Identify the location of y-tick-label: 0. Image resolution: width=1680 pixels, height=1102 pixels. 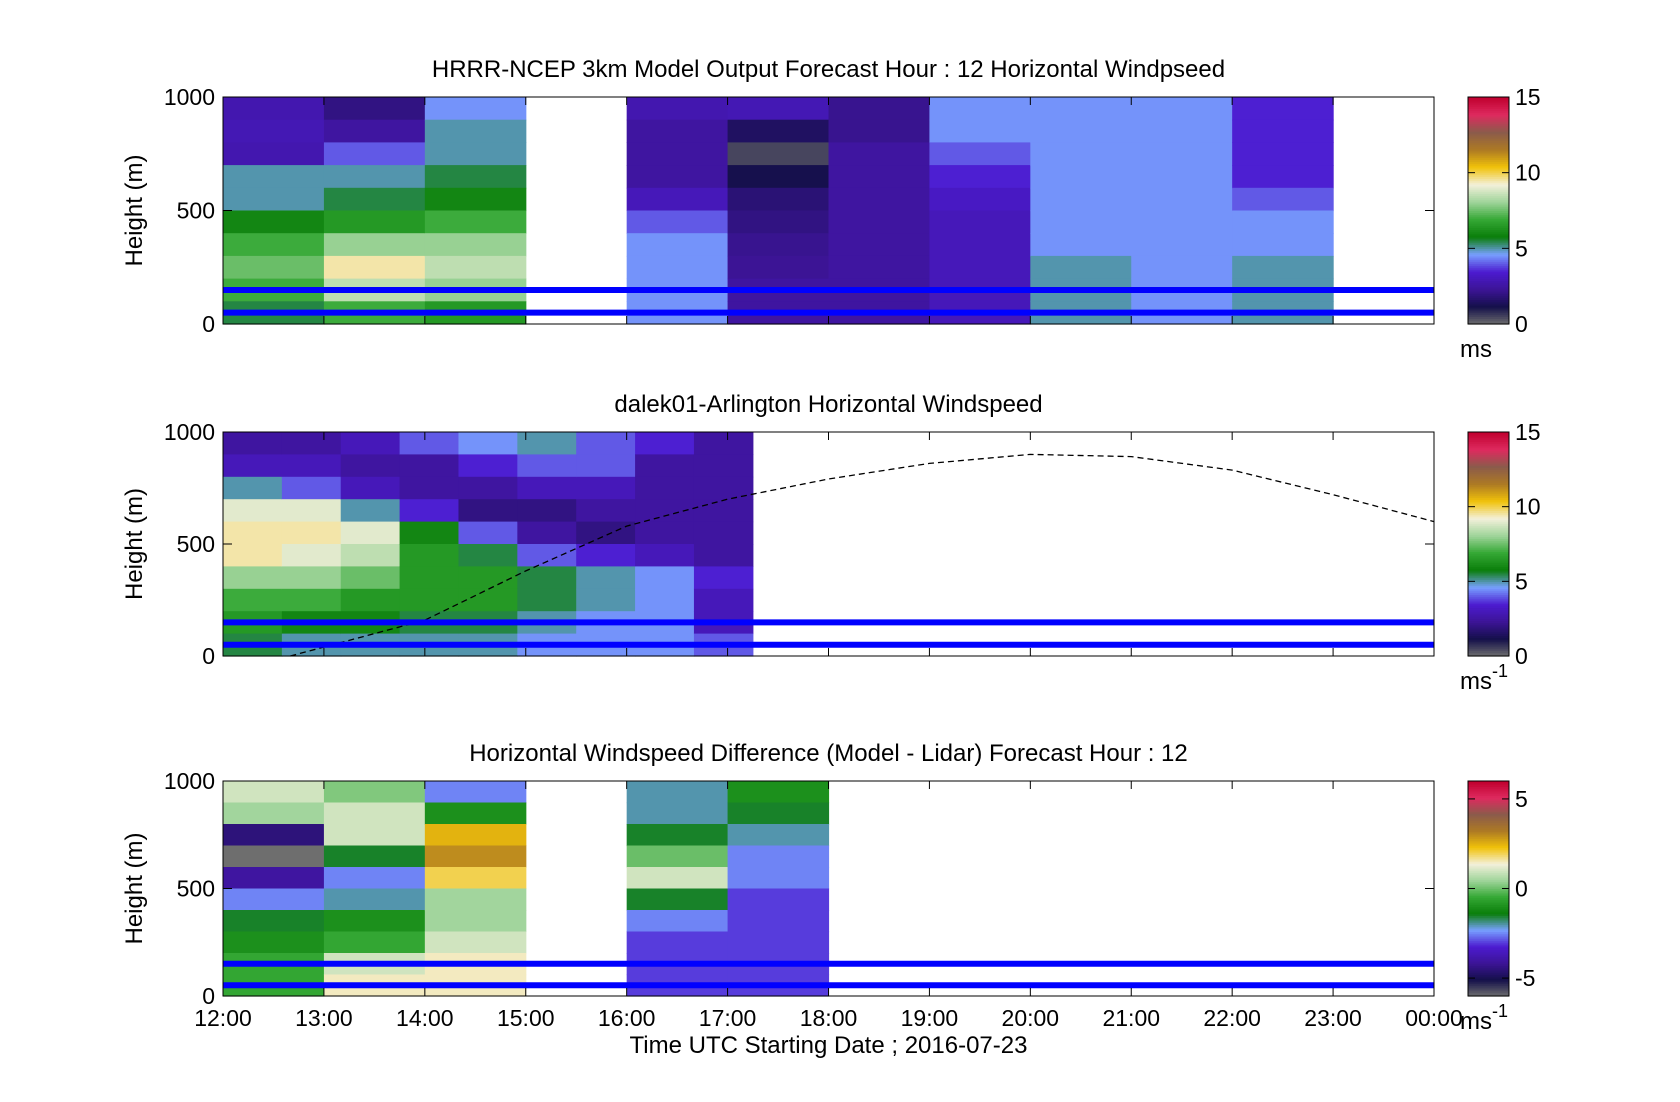
(208, 996).